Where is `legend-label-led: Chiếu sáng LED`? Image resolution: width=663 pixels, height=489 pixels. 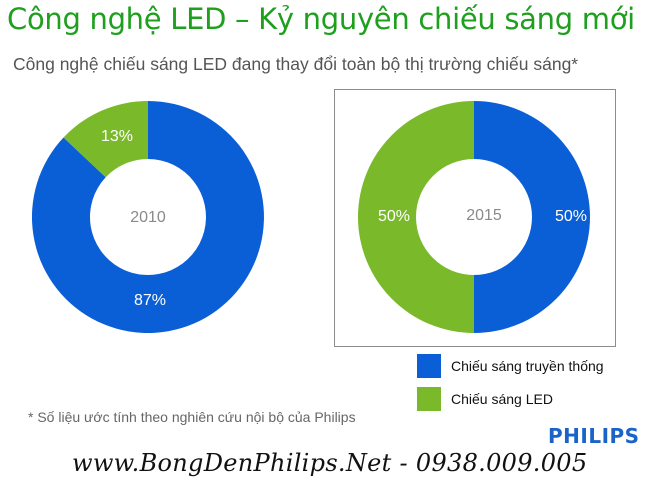 legend-label-led: Chiếu sáng LED is located at coordinates (502, 399).